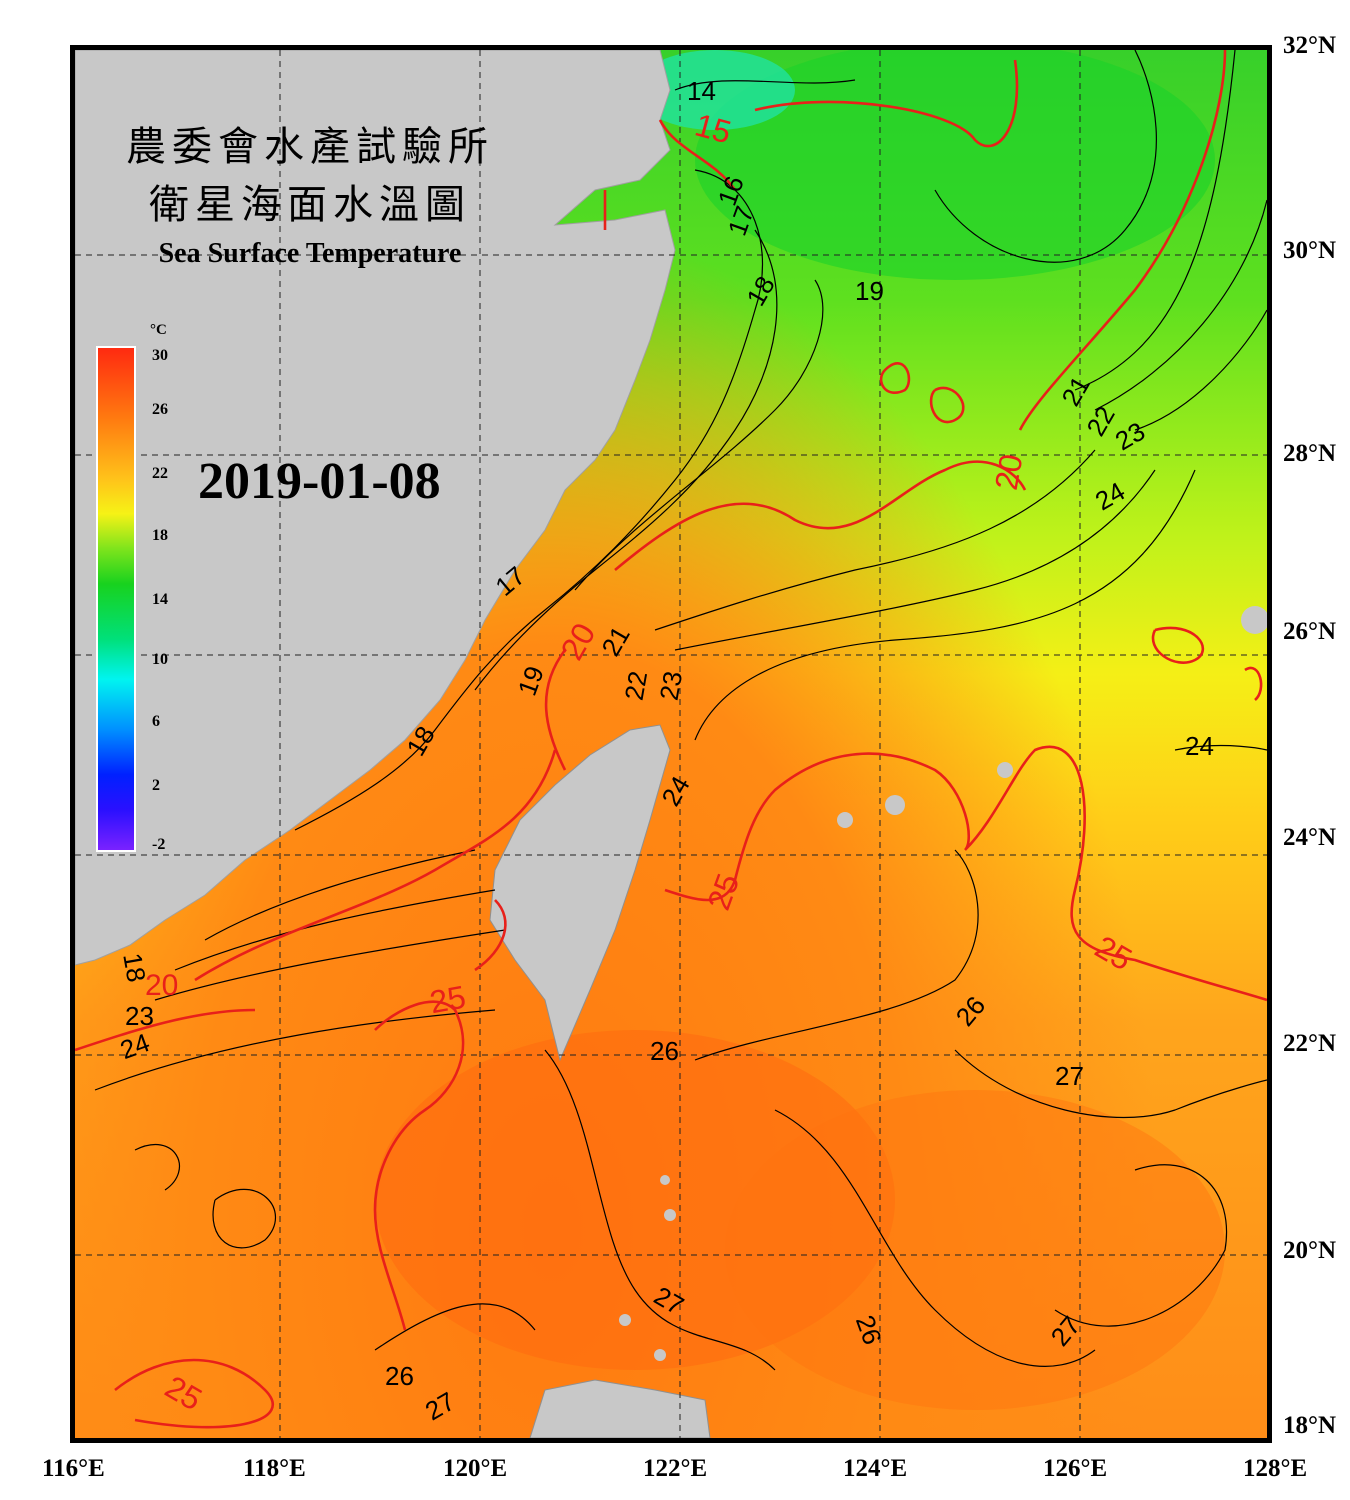  What do you see at coordinates (1310, 45) in the screenshot?
I see `lat-label: 32°N` at bounding box center [1310, 45].